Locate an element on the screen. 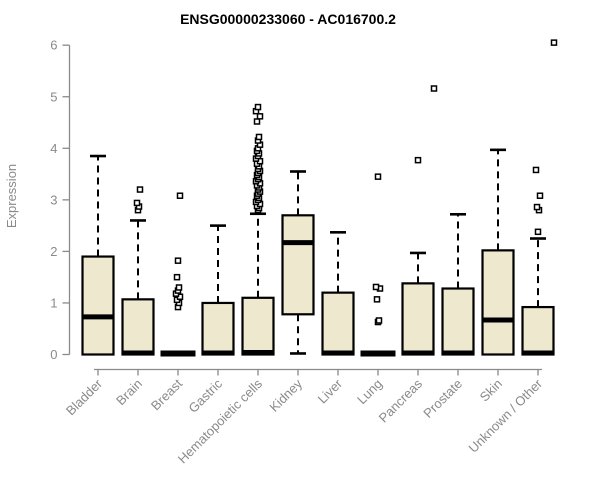 The image size is (600, 500). box-group-kidney is located at coordinates (298, 262).